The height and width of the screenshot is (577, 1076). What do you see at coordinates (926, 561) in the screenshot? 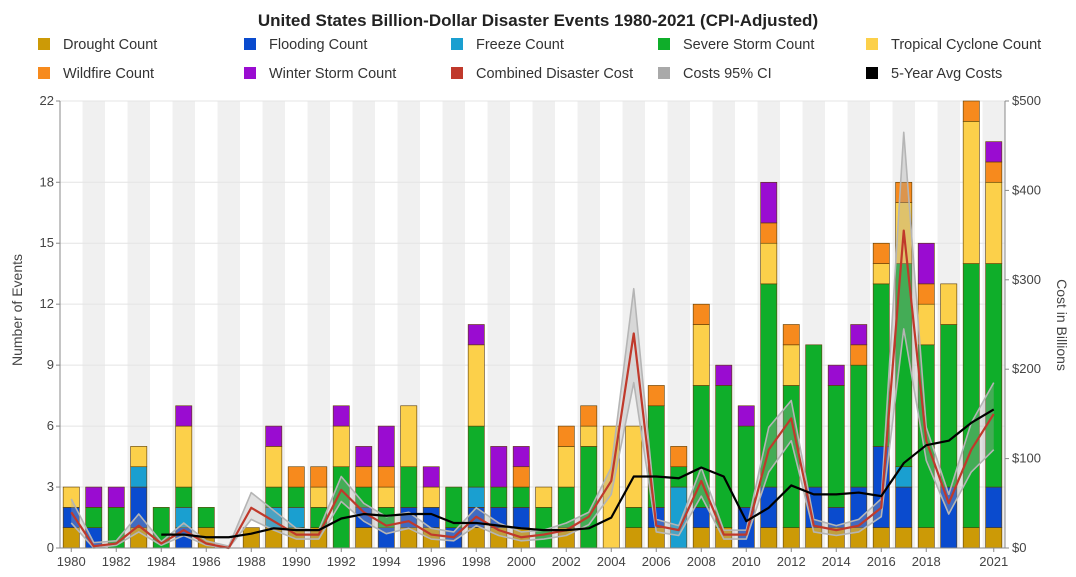
I see `x-tick-label: 2018` at bounding box center [926, 561].